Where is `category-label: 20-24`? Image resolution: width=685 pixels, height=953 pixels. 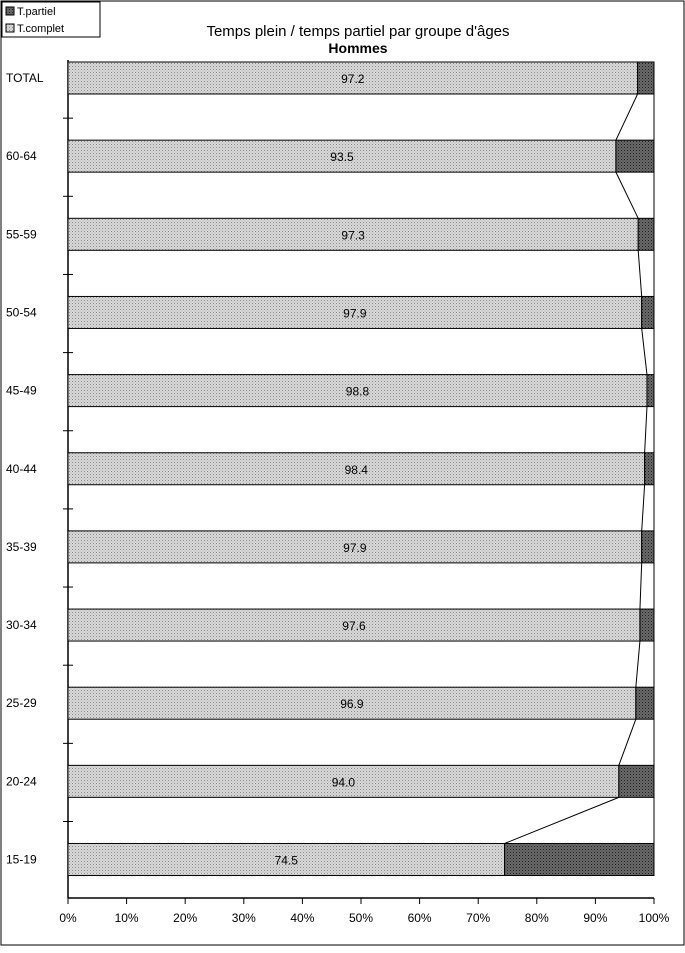 category-label: 20-24 is located at coordinates (21, 781).